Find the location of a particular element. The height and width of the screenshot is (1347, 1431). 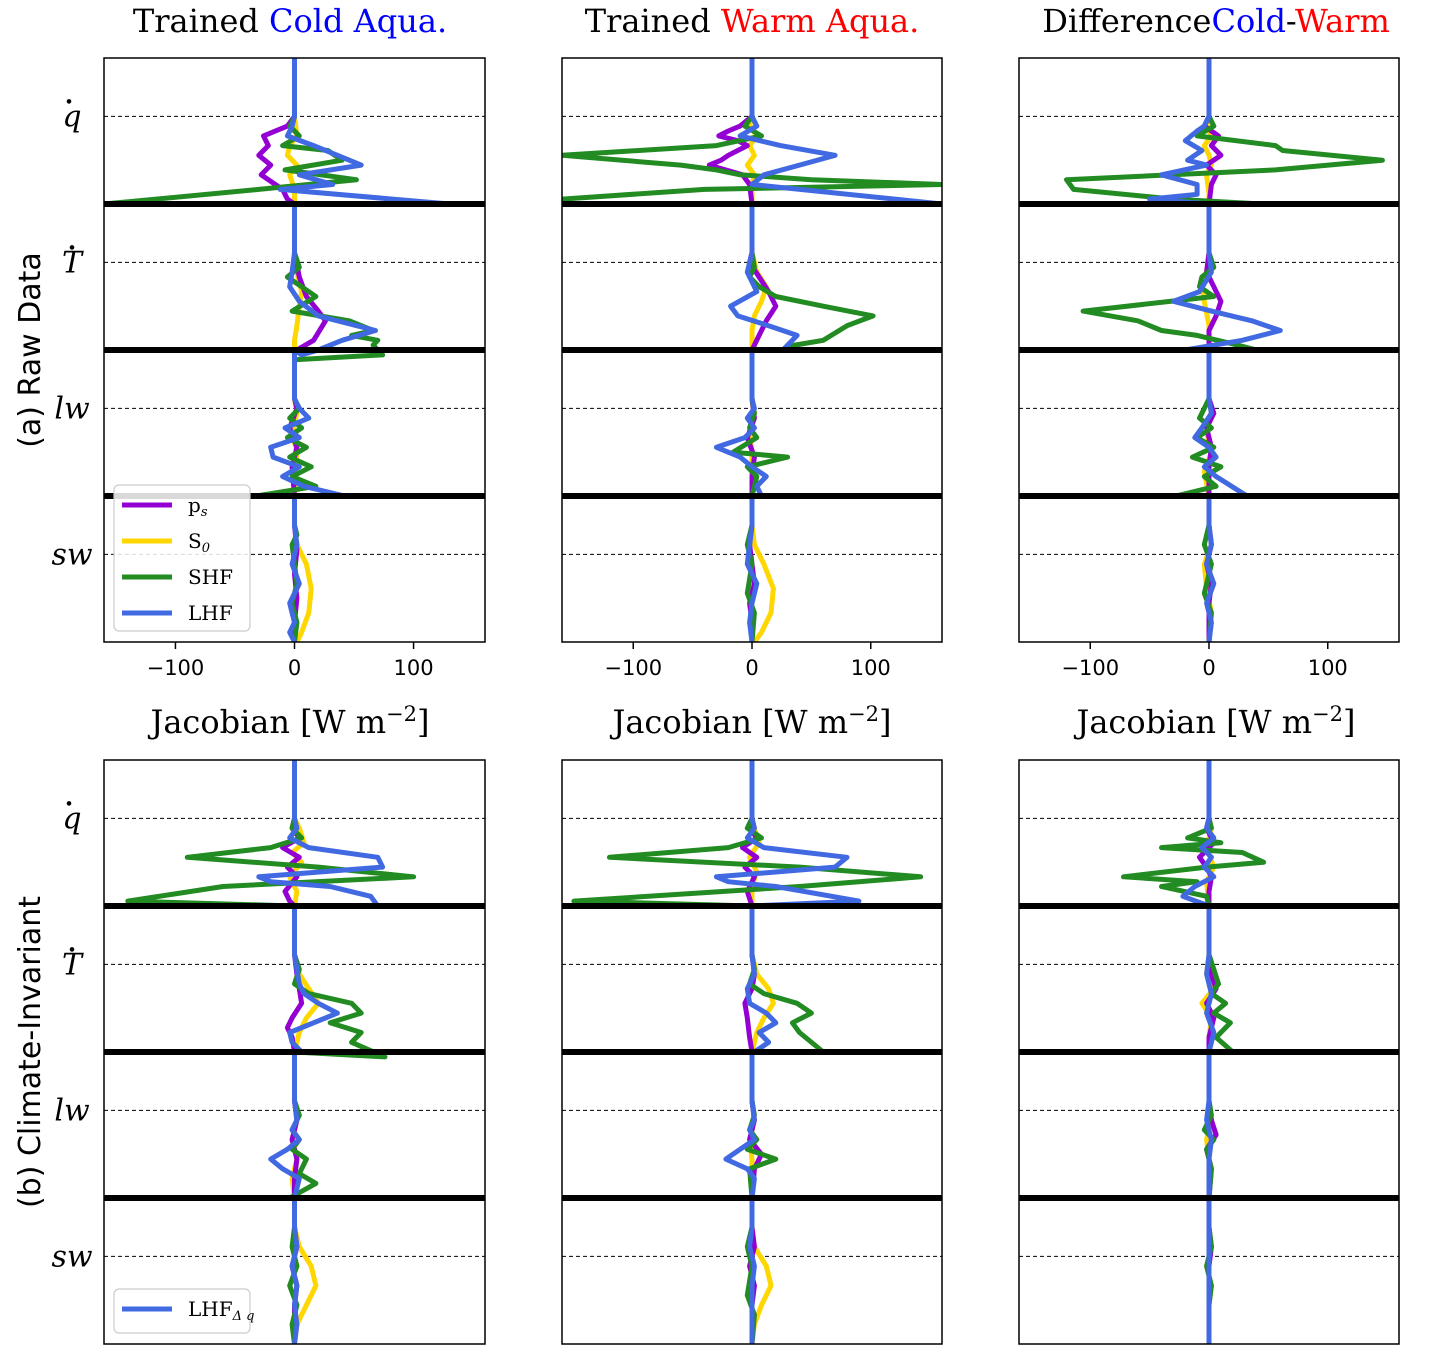

panel-0-1: −100 0 100 is located at coordinates (752, 368).